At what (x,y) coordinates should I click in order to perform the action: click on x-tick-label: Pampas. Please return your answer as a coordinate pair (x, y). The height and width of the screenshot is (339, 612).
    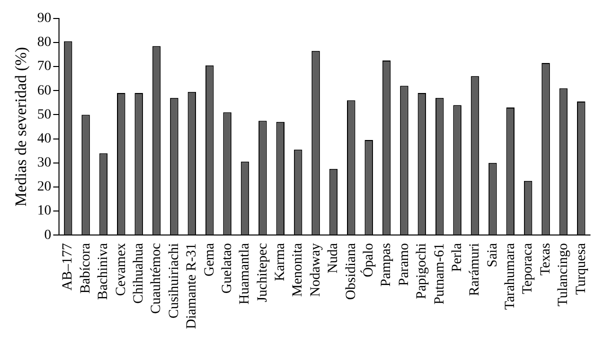
    Looking at the image, I should click on (386, 265).